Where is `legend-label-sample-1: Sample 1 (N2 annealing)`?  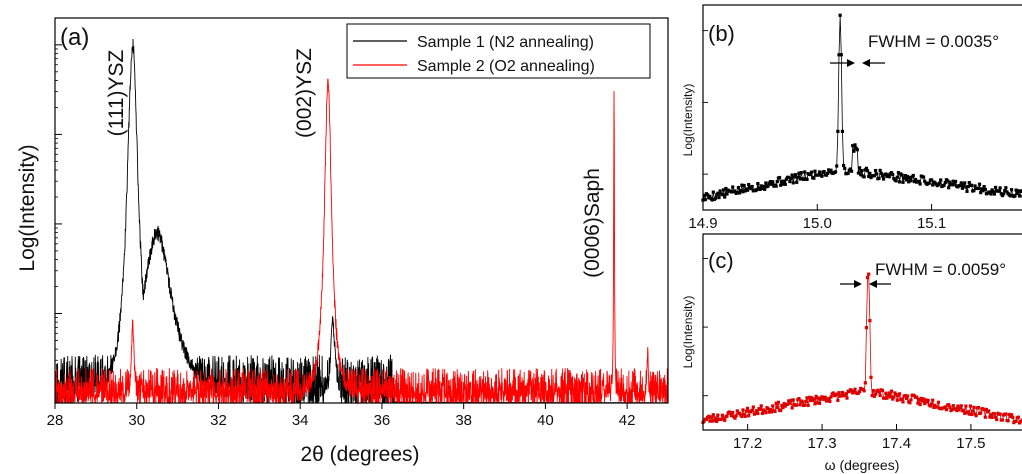
legend-label-sample-1: Sample 1 (N2 annealing) is located at coordinates (505, 42).